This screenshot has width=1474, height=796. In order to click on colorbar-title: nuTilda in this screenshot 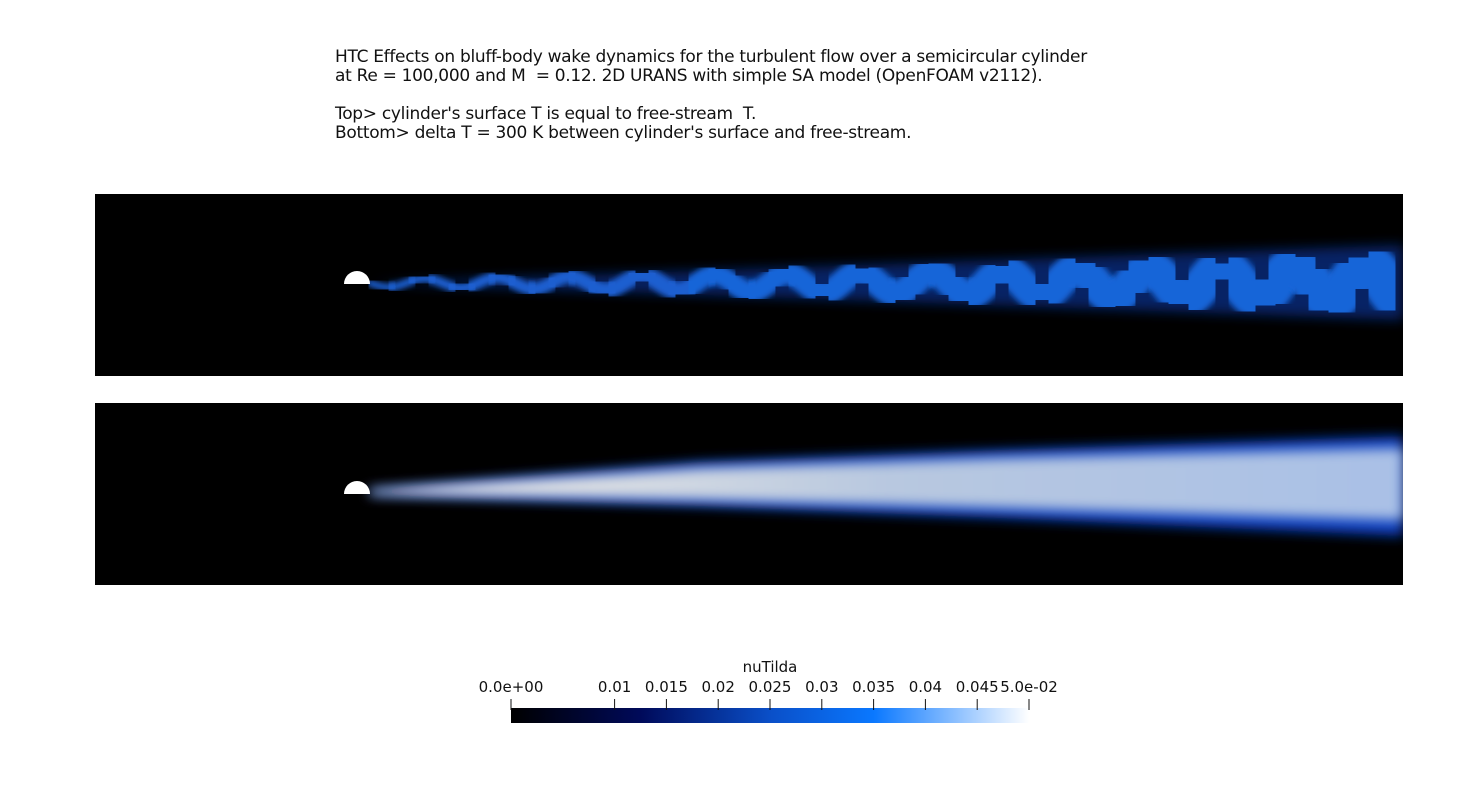, I will do `click(770, 667)`.